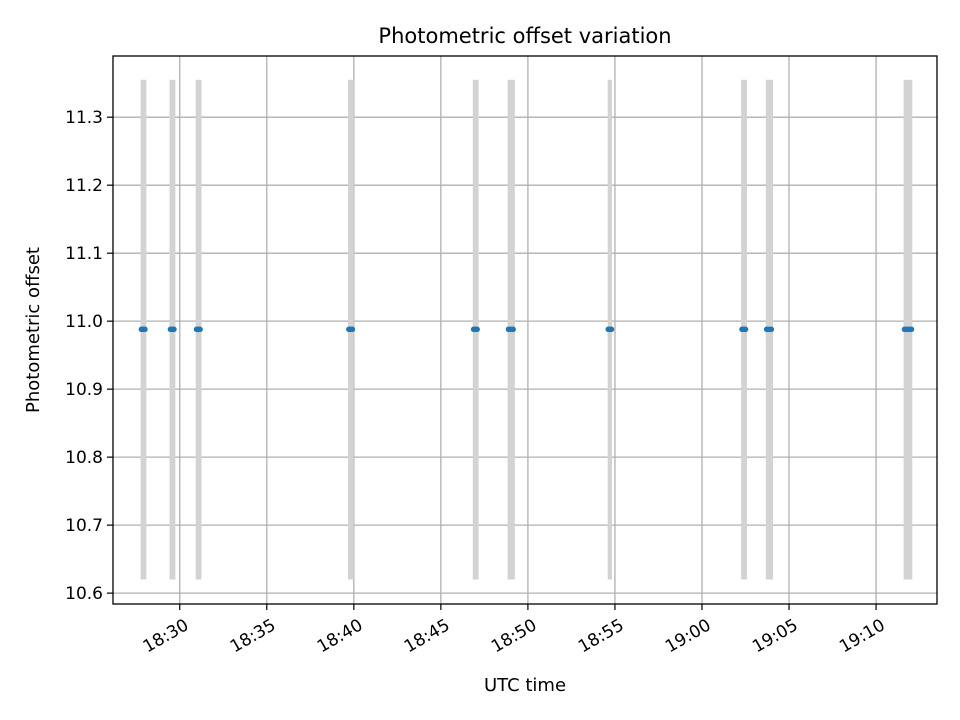 The height and width of the screenshot is (720, 960). I want to click on y-axis-label: Photometric offset, so click(33, 330).